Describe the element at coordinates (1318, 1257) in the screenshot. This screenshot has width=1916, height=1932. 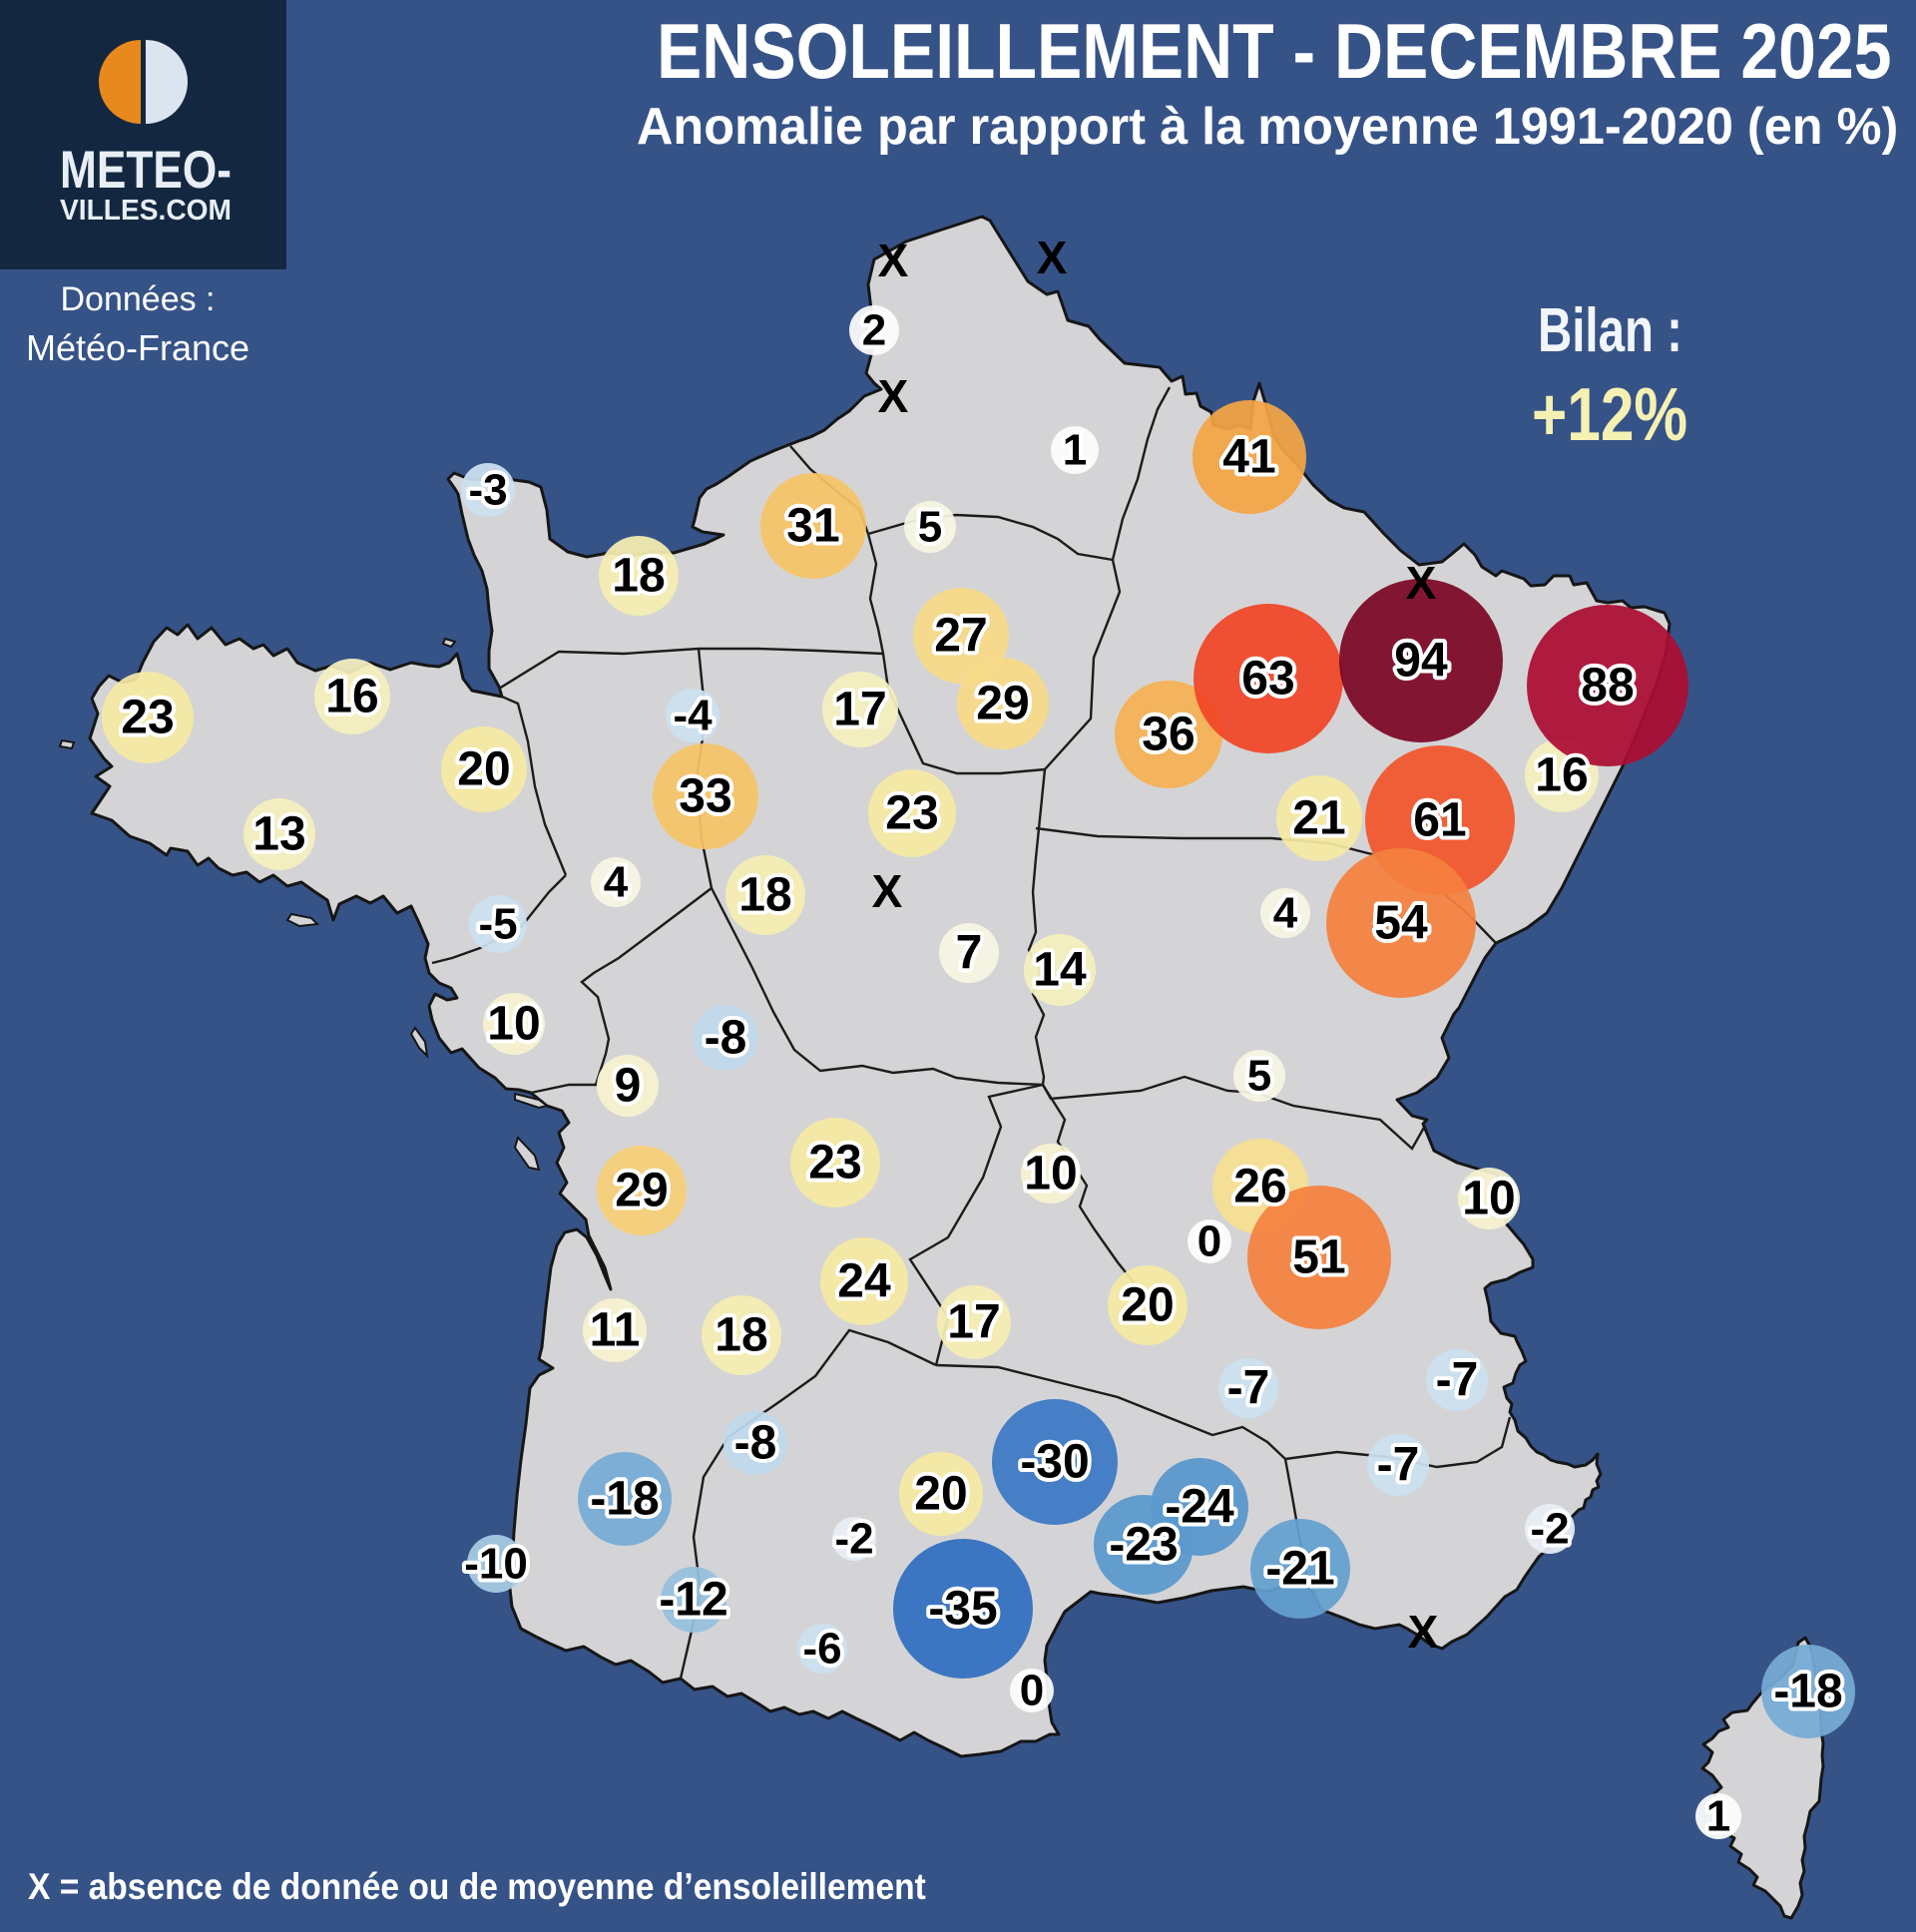
I see `svg-text: 51` at that location.